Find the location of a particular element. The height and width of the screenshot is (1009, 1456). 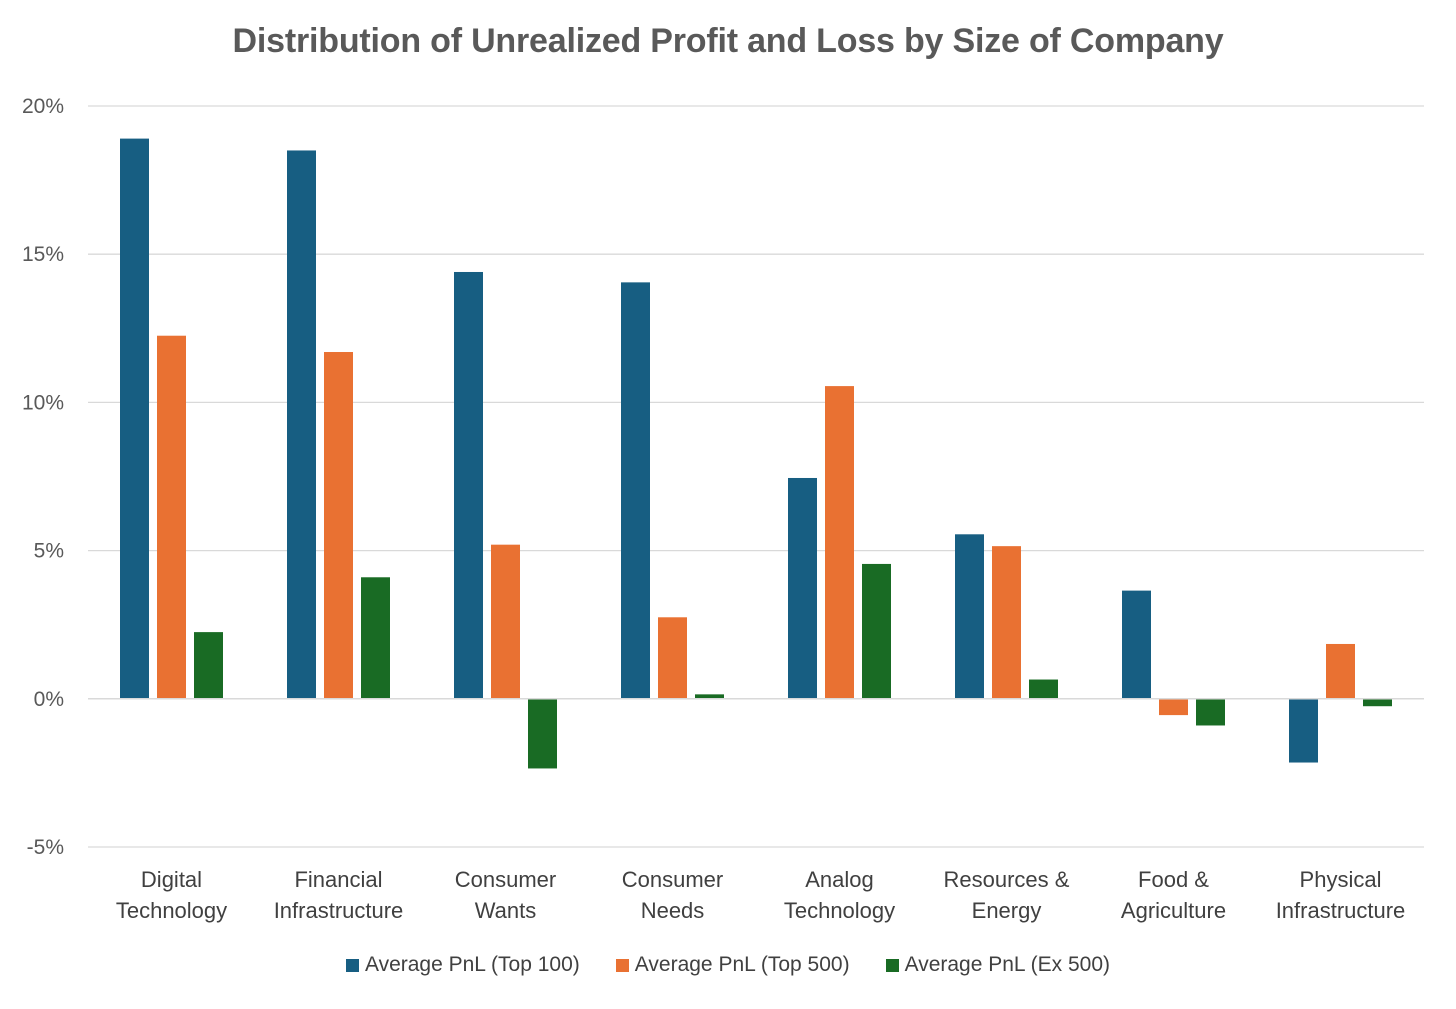

y-tick-label: 10% is located at coordinates (43, 402).